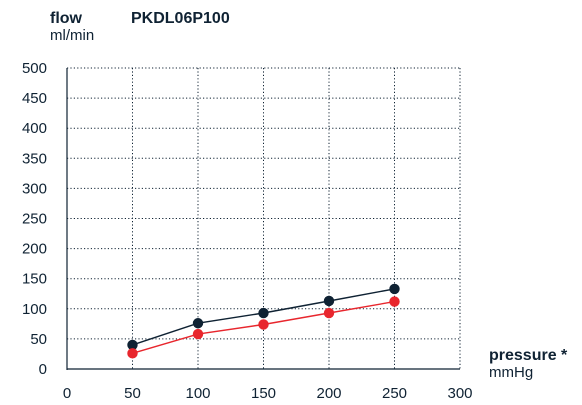  What do you see at coordinates (459, 393) in the screenshot?
I see `x-tick-label-6: 300` at bounding box center [459, 393].